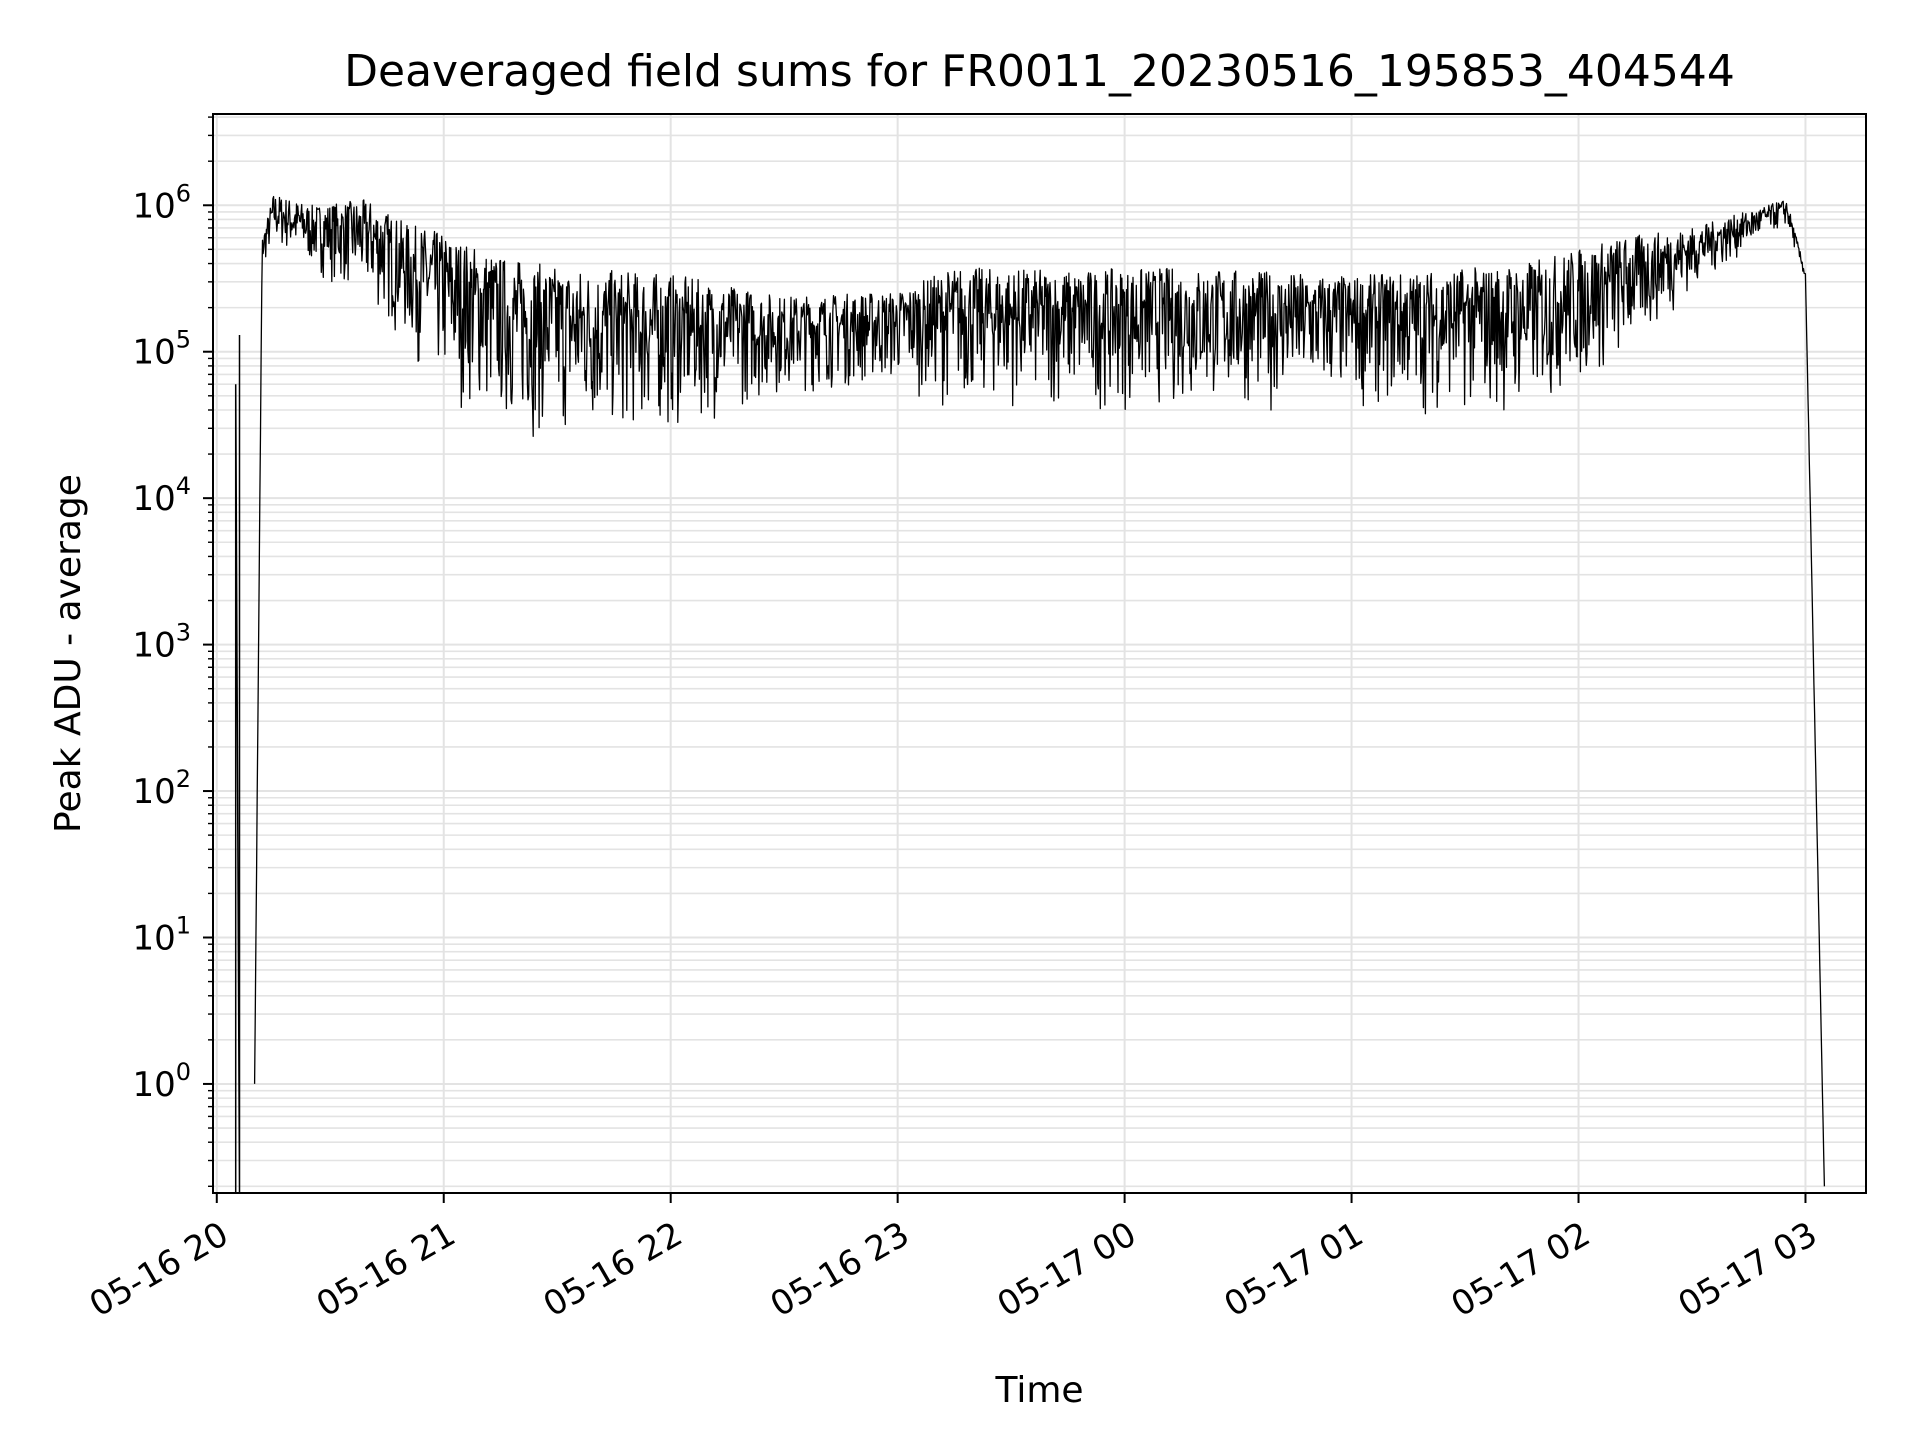  I want to click on y-tick-label: 10², so click(161, 788).